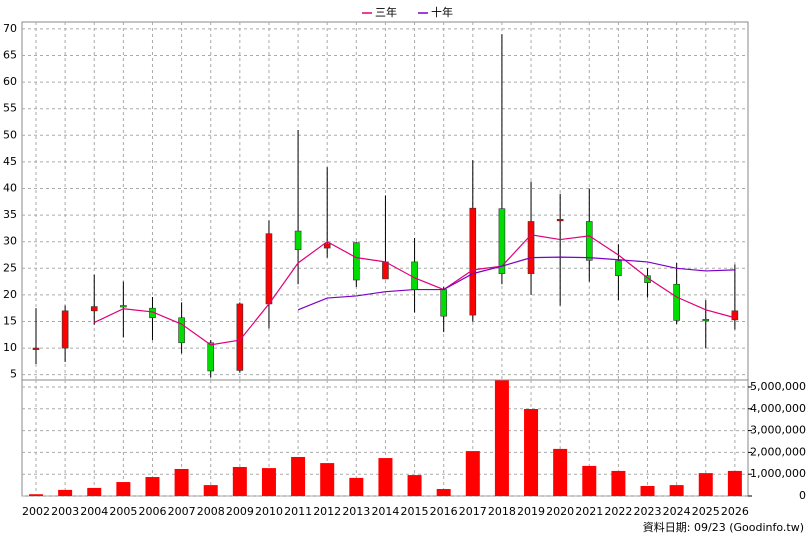  Describe the element at coordinates (618, 511) in the screenshot. I see `x-tick-label: 2022` at that location.